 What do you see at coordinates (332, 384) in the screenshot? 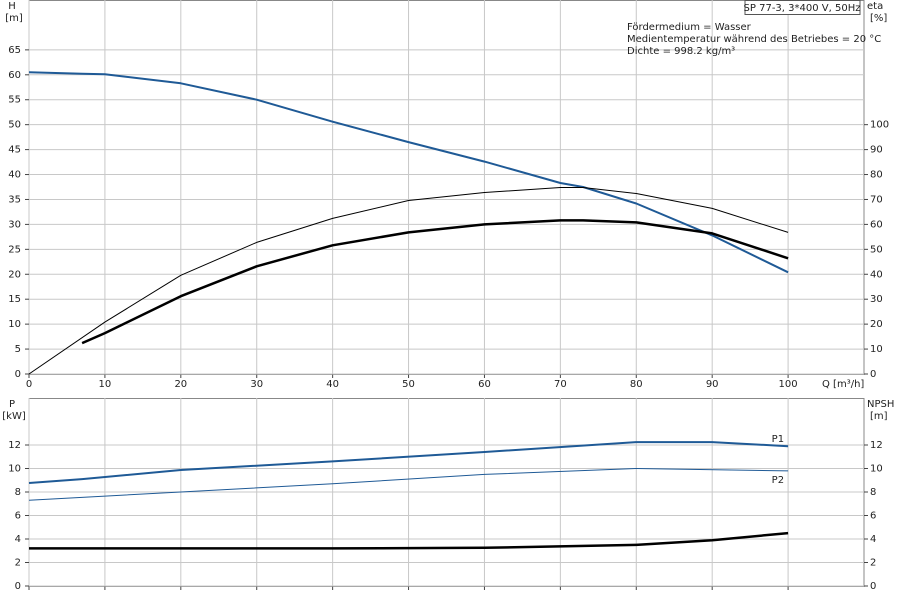
I see `x-tick-label: 40` at bounding box center [332, 384].